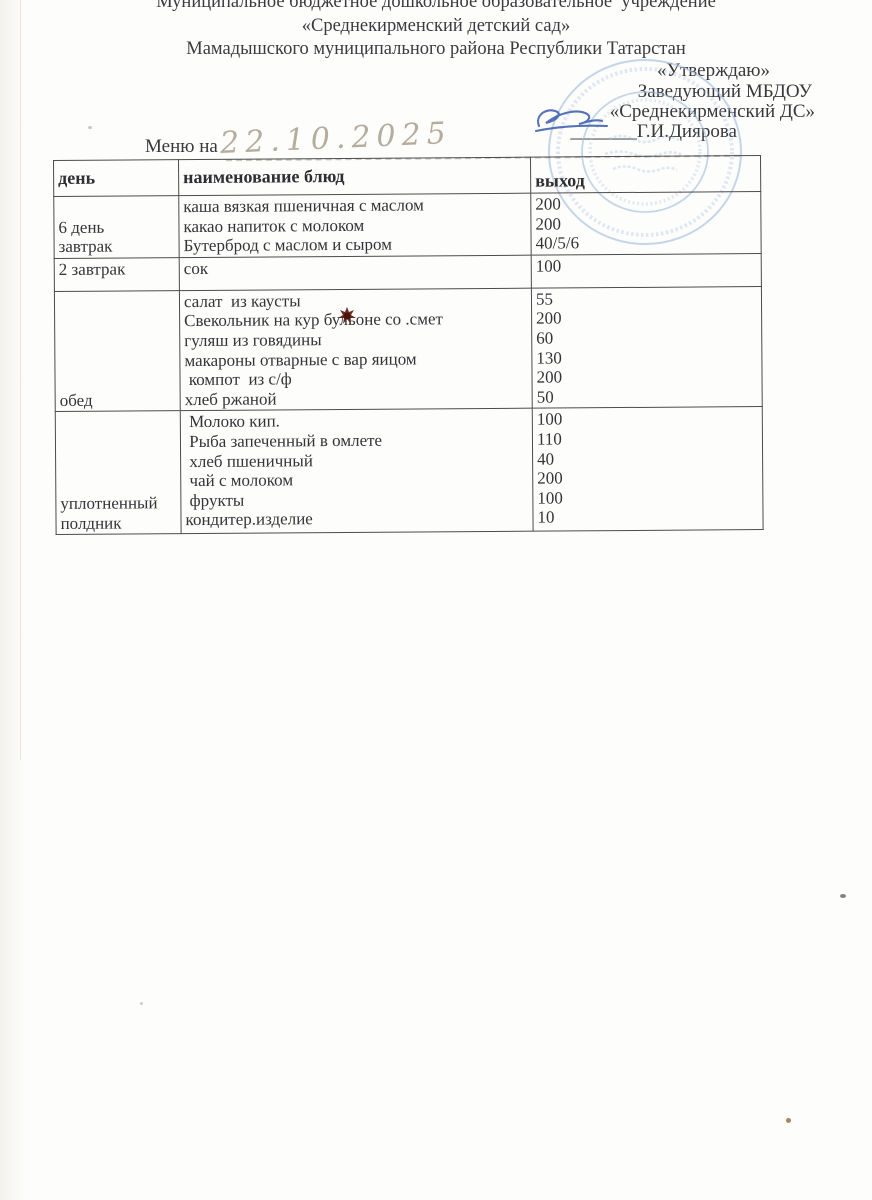  I want to click on amounts-cell: 55 200 60 130 200 50, so click(647, 347).